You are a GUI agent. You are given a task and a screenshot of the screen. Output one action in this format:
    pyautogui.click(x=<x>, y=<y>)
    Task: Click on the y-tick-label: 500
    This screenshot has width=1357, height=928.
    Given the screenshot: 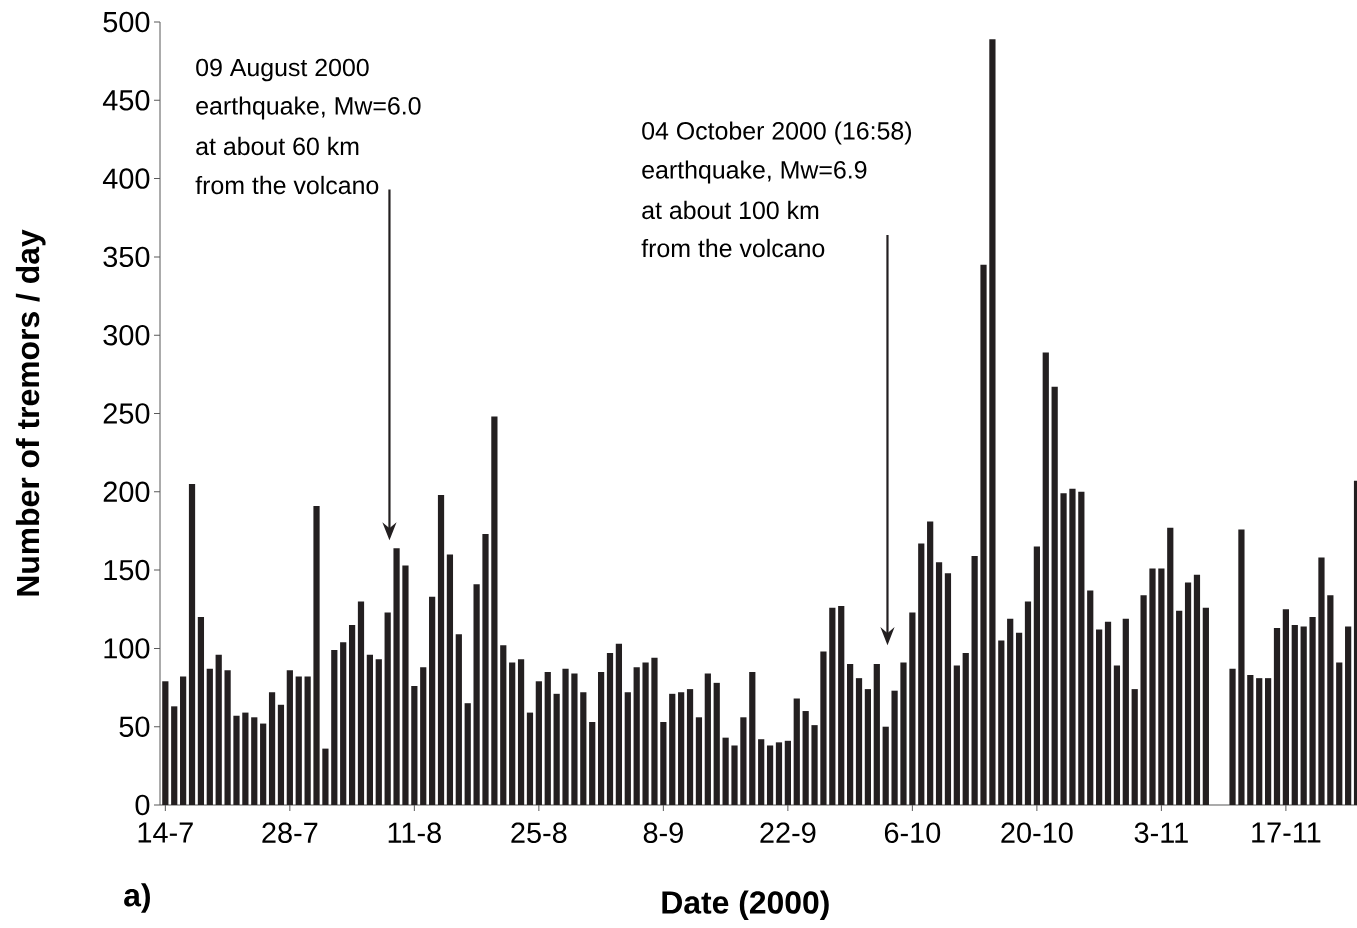 What is the action you would take?
    pyautogui.click(x=126, y=22)
    